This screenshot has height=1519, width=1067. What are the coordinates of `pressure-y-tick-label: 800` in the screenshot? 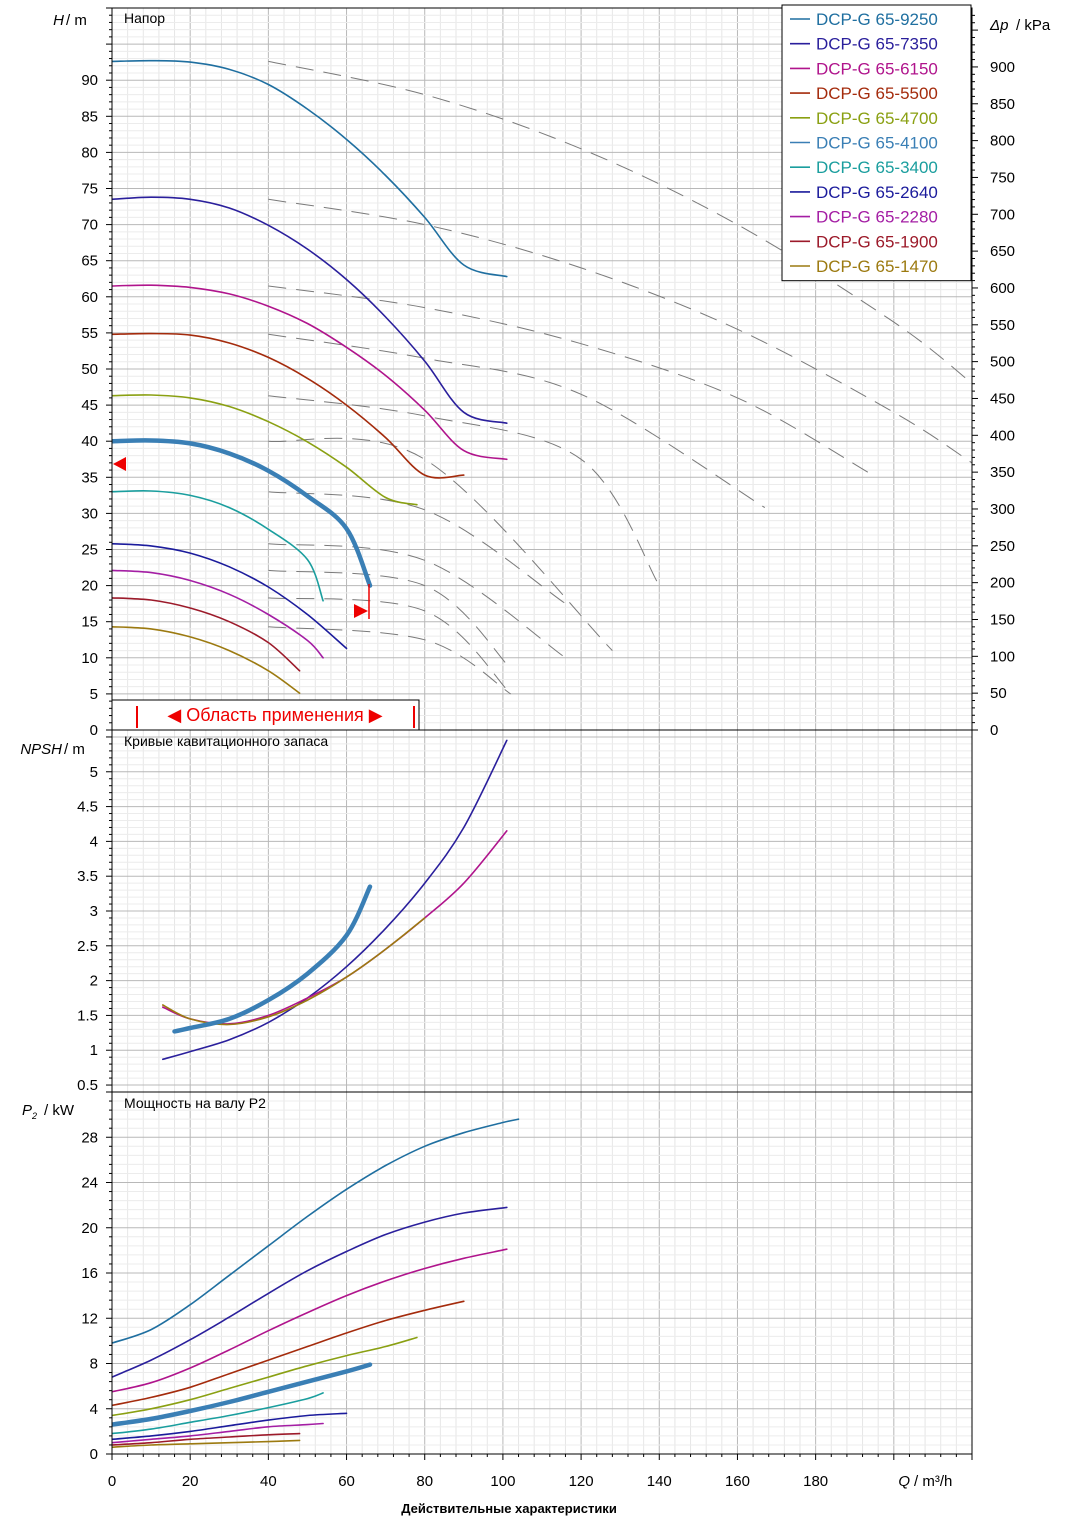 It's located at (1002, 141).